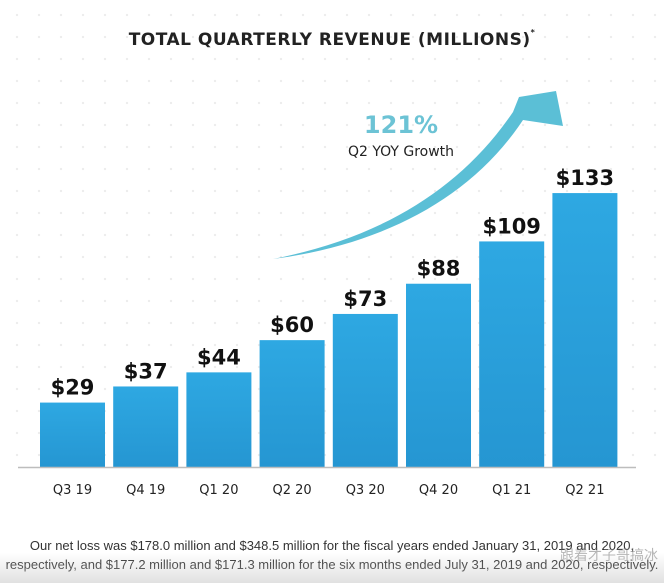 This screenshot has width=664, height=583. What do you see at coordinates (401, 152) in the screenshot?
I see `growth-caption: Q2 YOY Growth` at bounding box center [401, 152].